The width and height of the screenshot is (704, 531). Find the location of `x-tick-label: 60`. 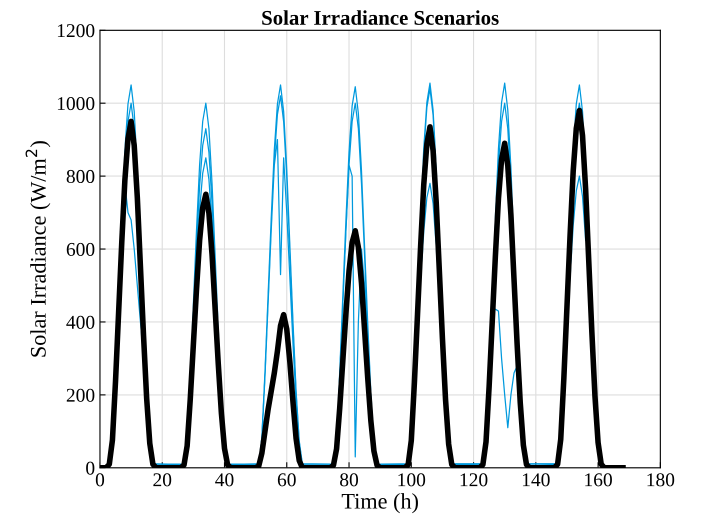

x-tick-label: 60 is located at coordinates (287, 479).